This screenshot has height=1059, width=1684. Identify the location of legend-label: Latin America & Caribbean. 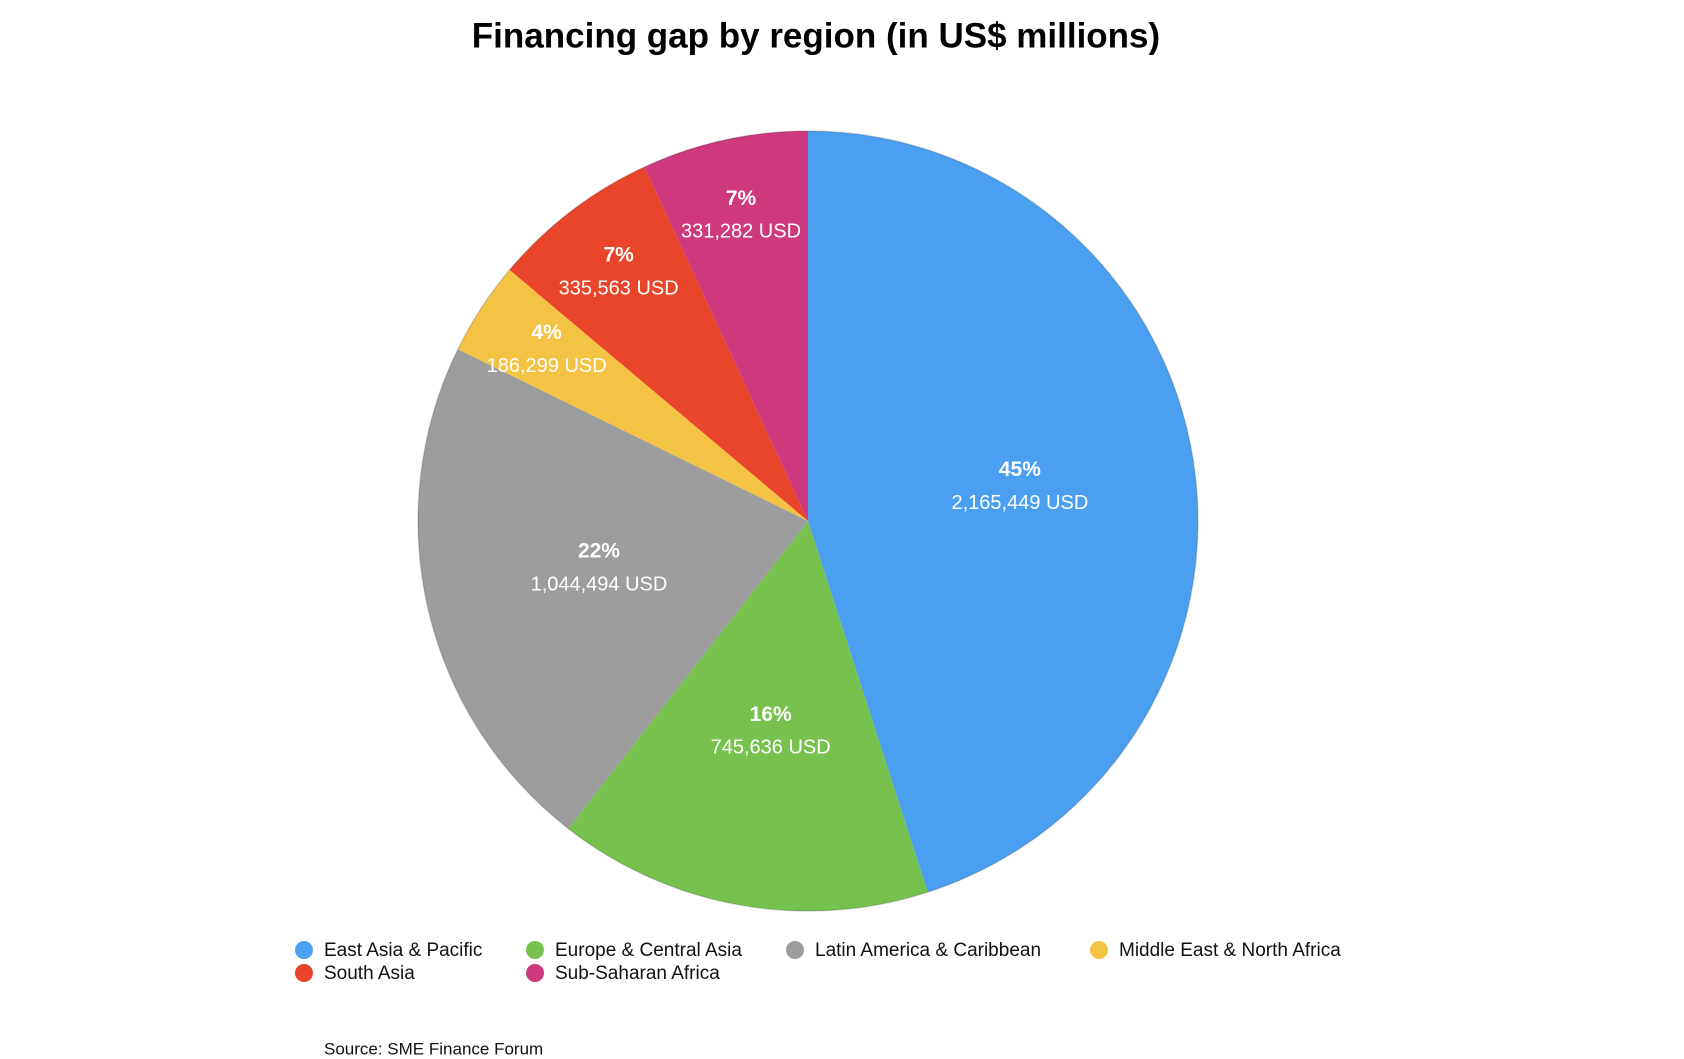
(928, 950).